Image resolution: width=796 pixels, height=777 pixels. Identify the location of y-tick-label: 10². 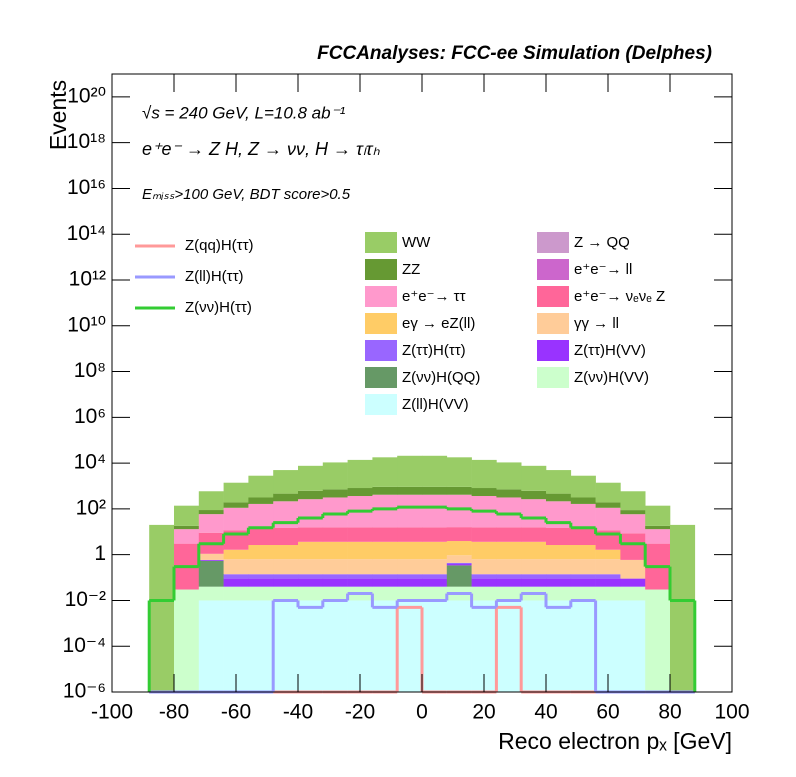
(91, 507).